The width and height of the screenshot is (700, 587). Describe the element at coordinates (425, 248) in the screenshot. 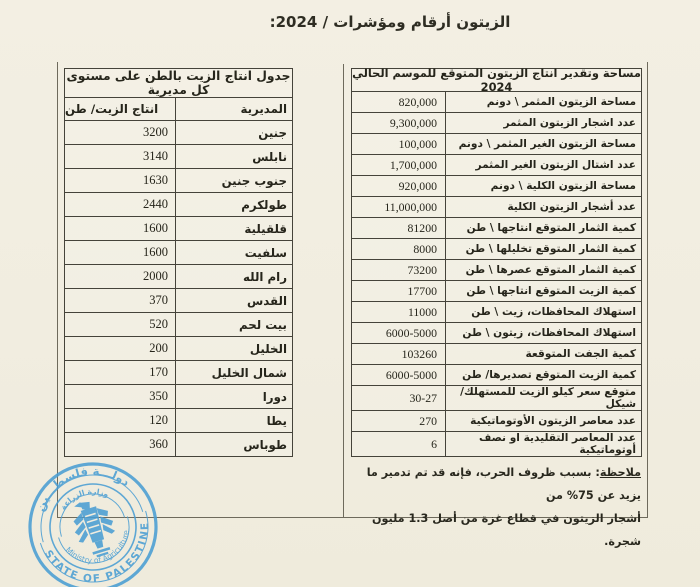

I see `indicator-value-cell: 8000` at that location.